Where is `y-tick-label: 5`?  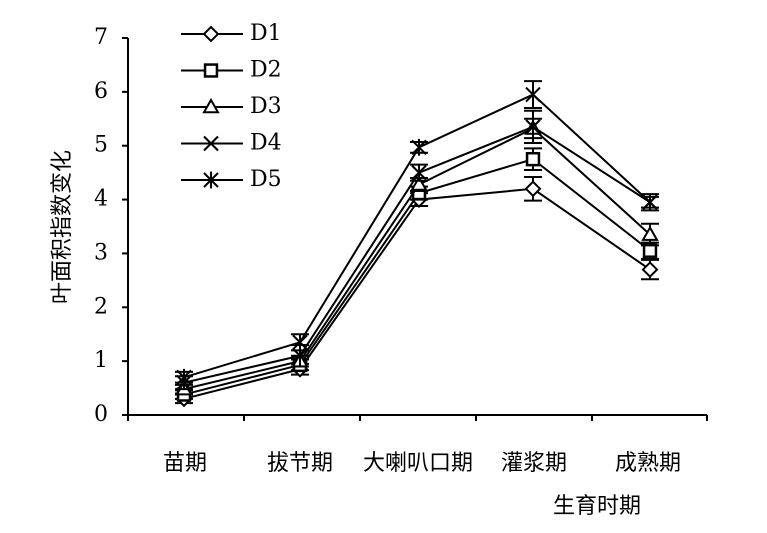 y-tick-label: 5 is located at coordinates (101, 145).